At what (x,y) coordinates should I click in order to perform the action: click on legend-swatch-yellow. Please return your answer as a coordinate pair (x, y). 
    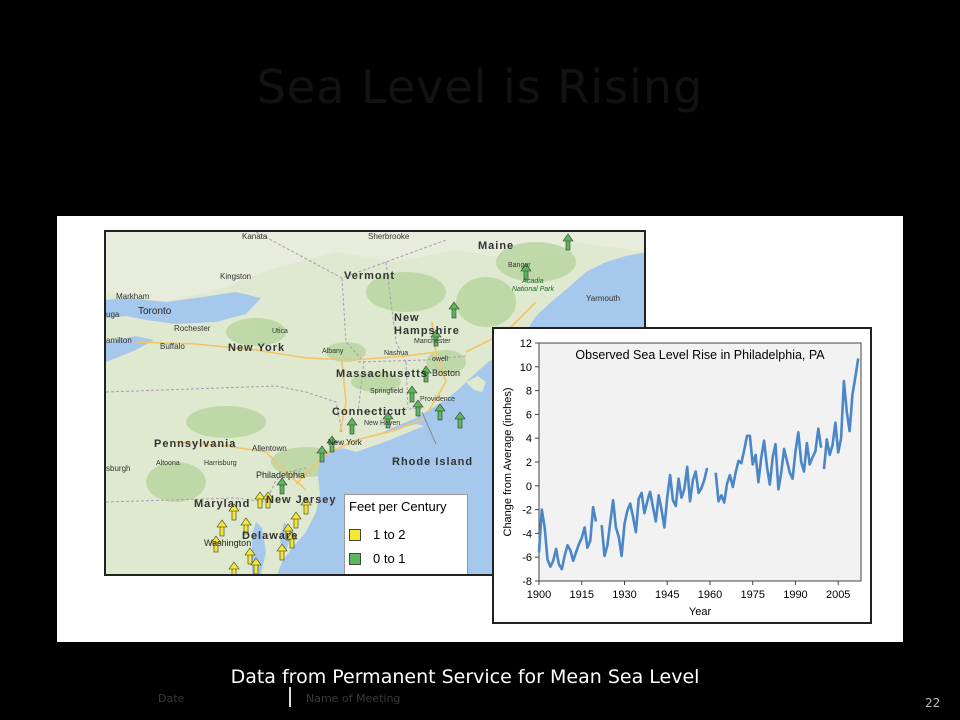
    Looking at the image, I should click on (355, 535).